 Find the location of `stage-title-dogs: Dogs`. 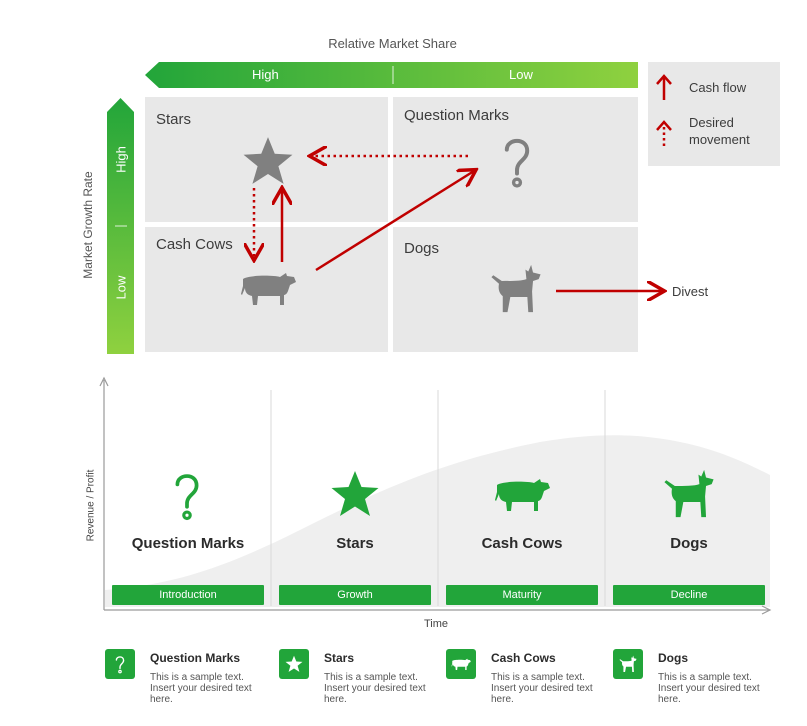

stage-title-dogs: Dogs is located at coordinates (689, 543).